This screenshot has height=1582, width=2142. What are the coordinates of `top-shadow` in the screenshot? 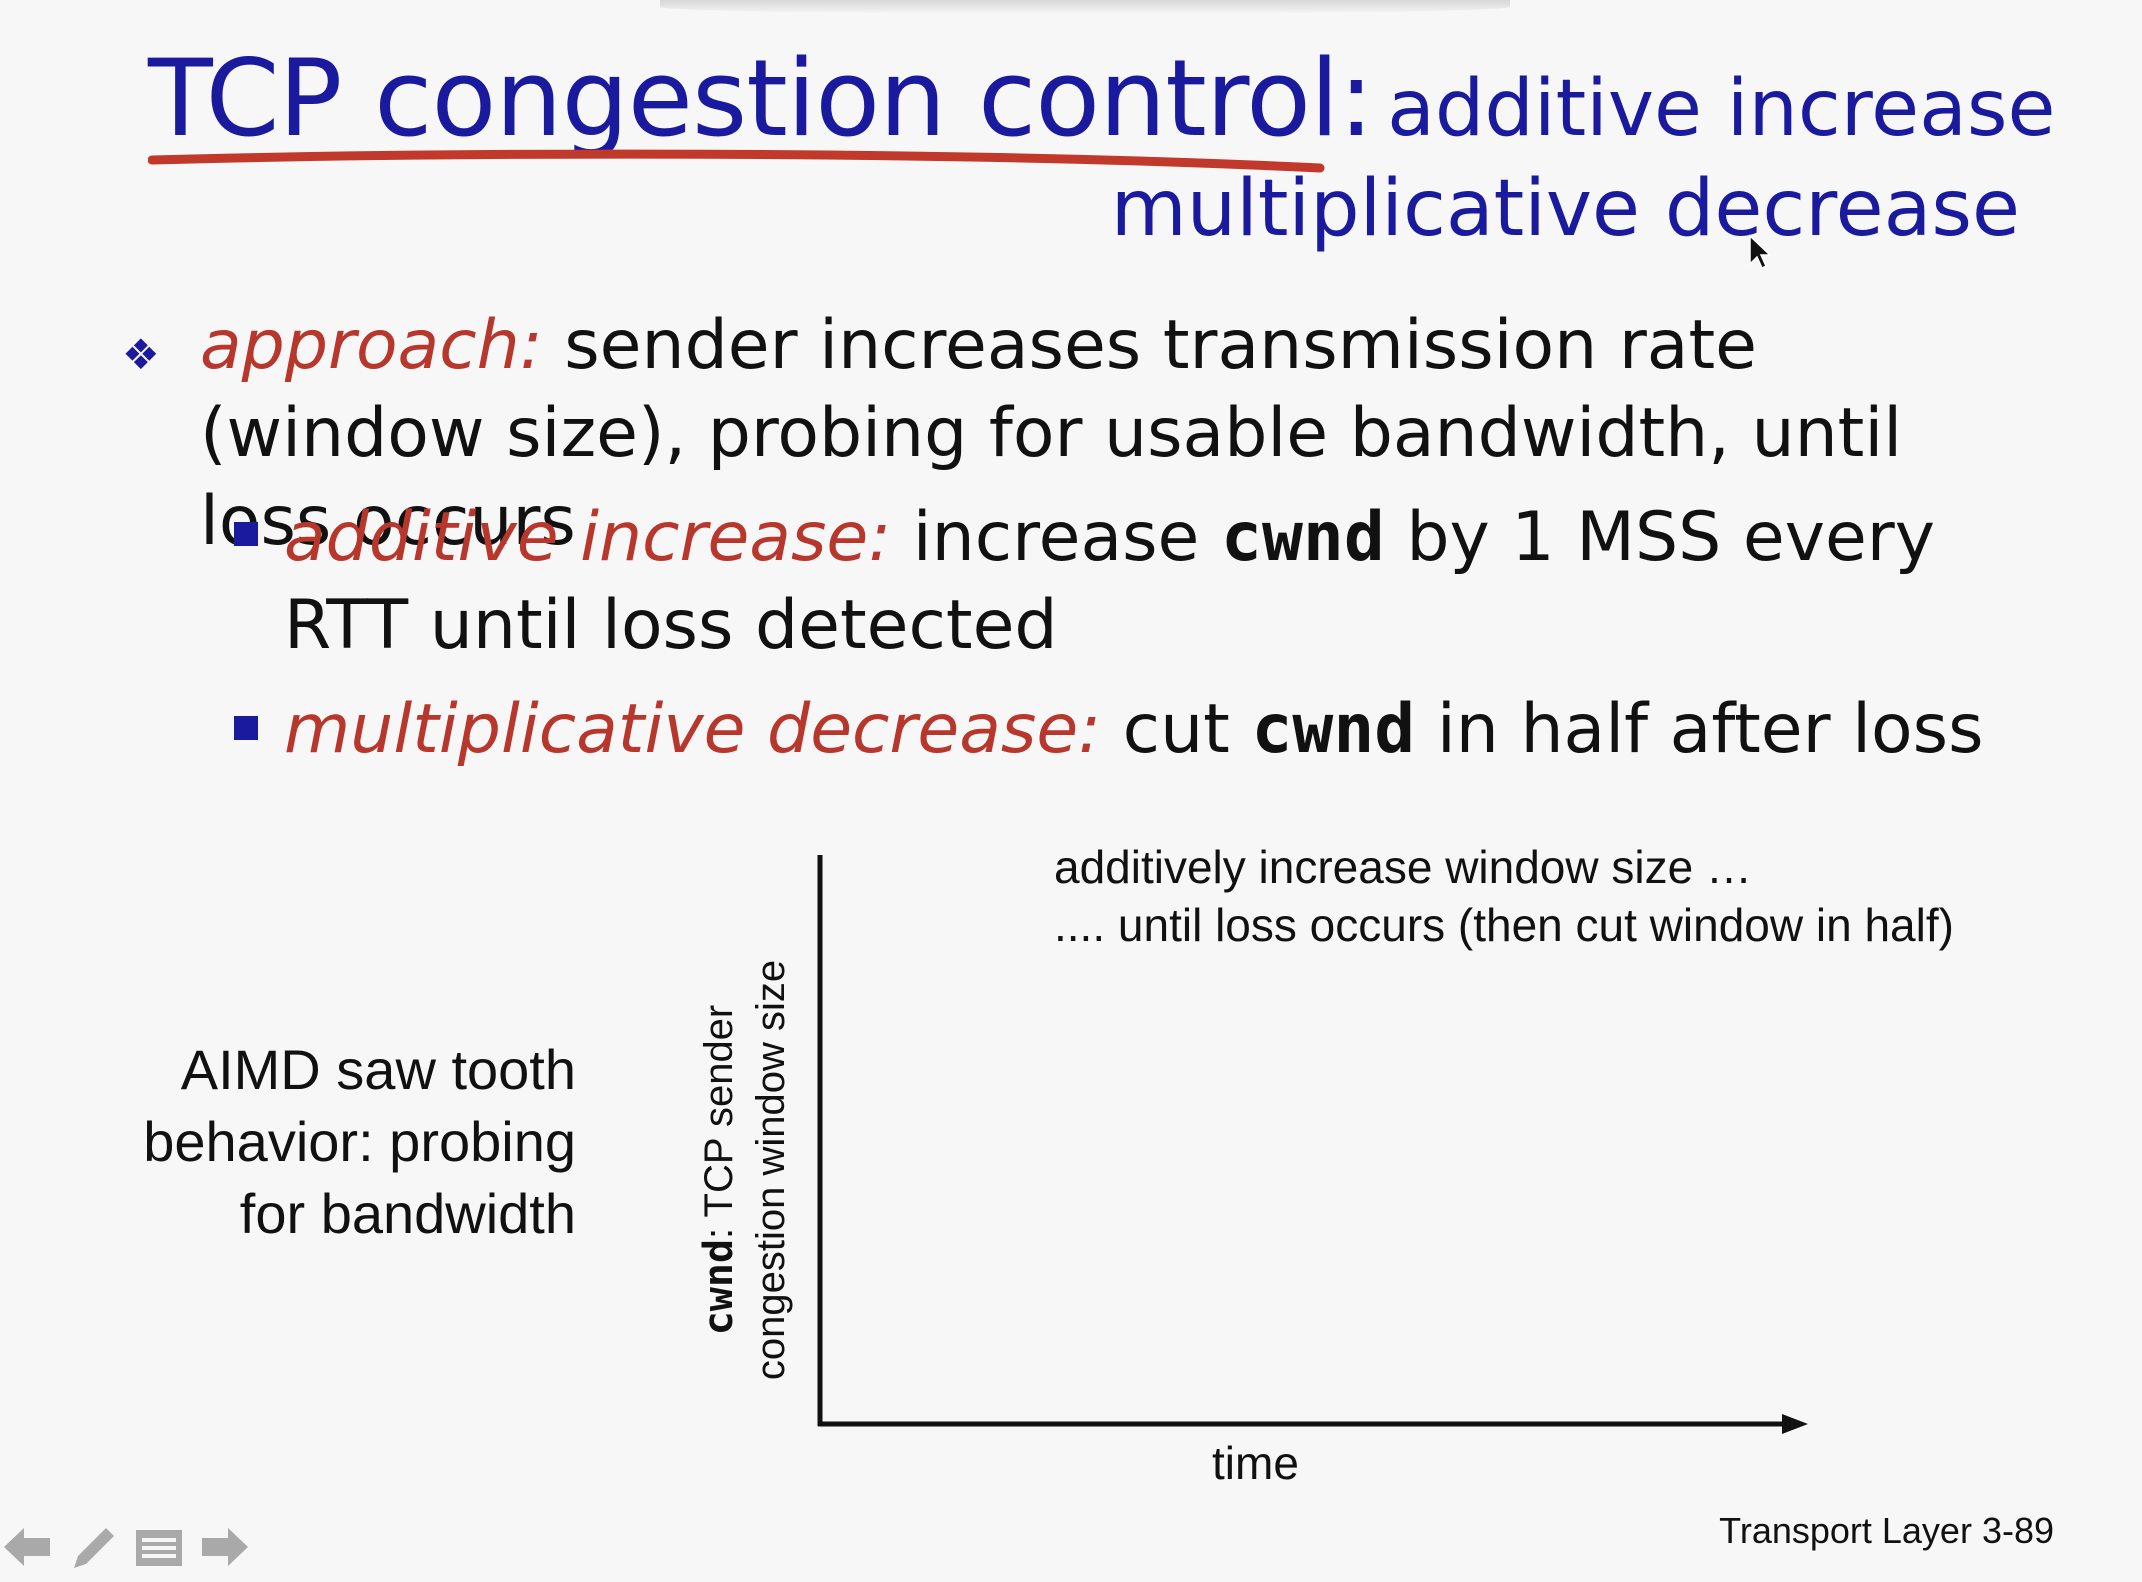 It's located at (1085, 7).